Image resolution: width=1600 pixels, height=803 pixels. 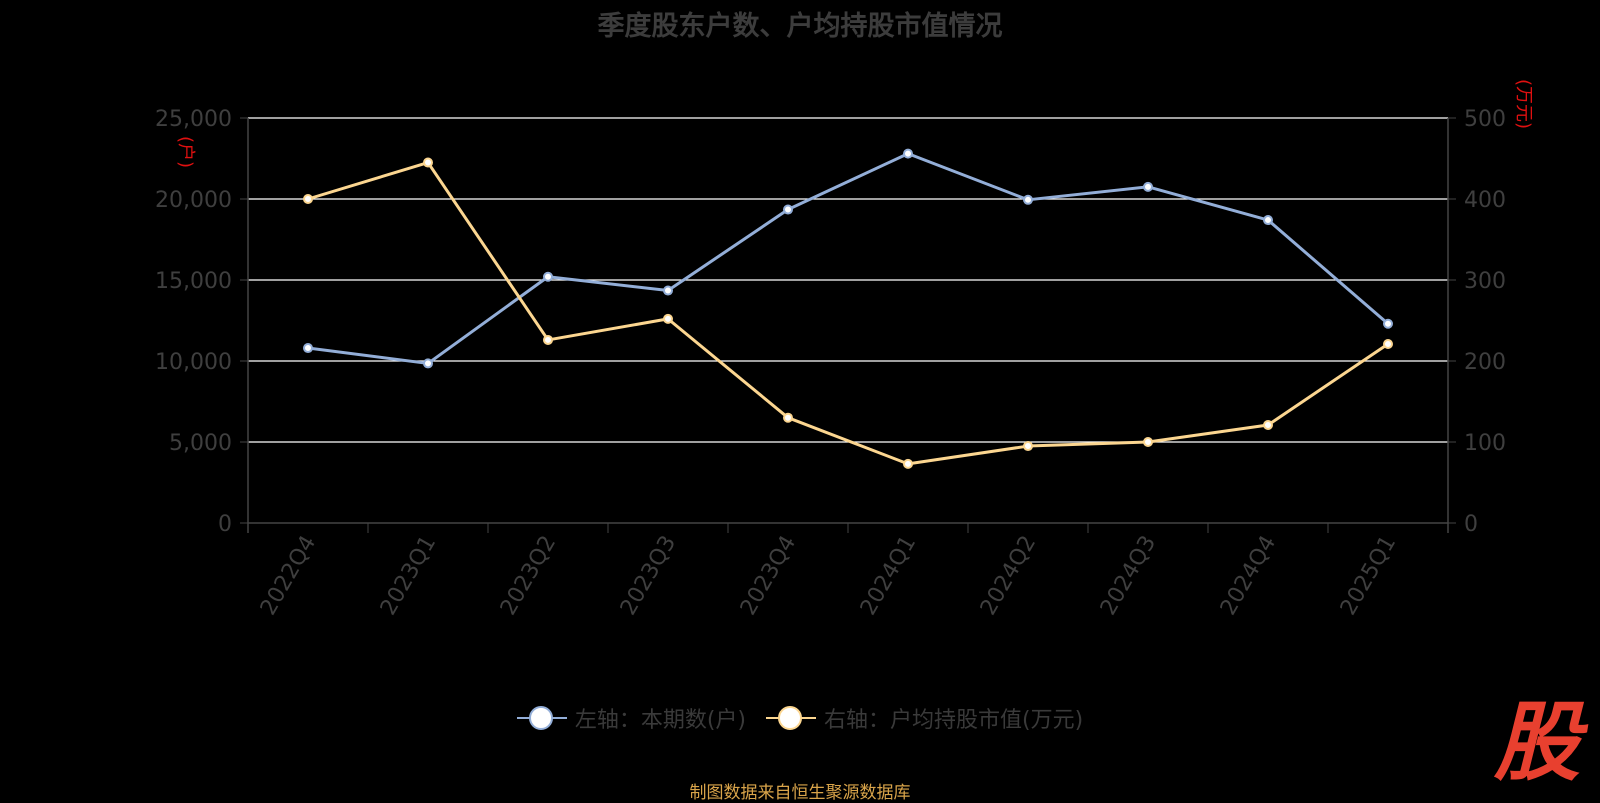 What do you see at coordinates (1485, 362) in the screenshot?
I see `y-right-tick-label: 200` at bounding box center [1485, 362].